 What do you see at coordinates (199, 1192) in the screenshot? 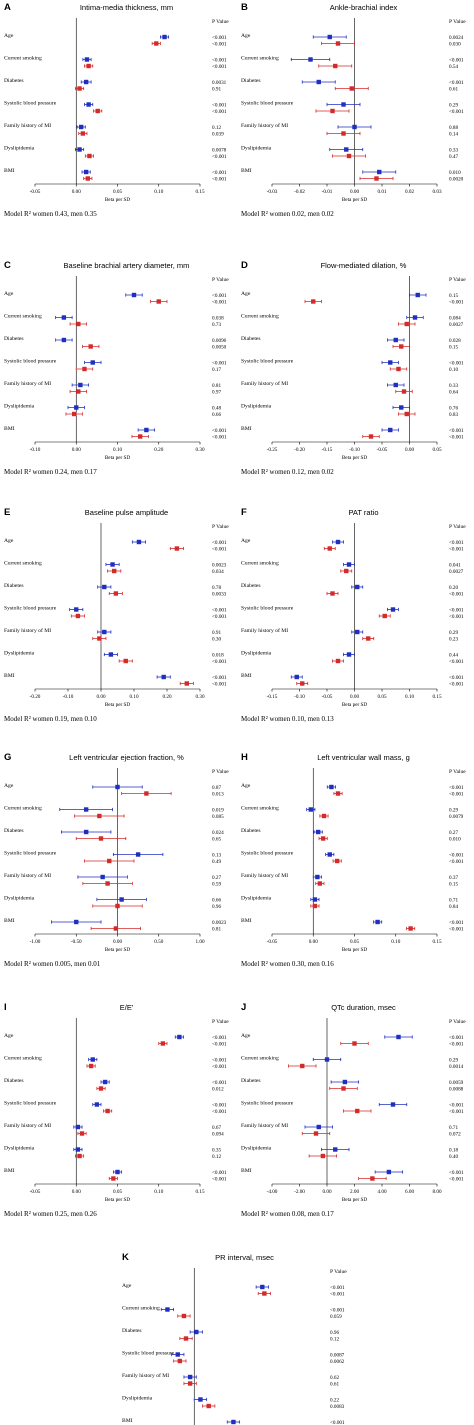
I see `panel-i-tick-label: 0.15` at bounding box center [199, 1192].